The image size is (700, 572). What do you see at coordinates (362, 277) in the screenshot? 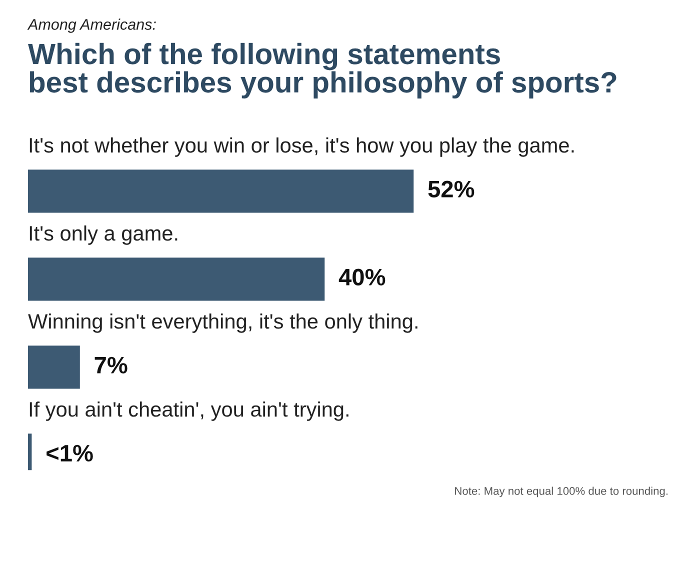
I see `data-label: 40%` at bounding box center [362, 277].